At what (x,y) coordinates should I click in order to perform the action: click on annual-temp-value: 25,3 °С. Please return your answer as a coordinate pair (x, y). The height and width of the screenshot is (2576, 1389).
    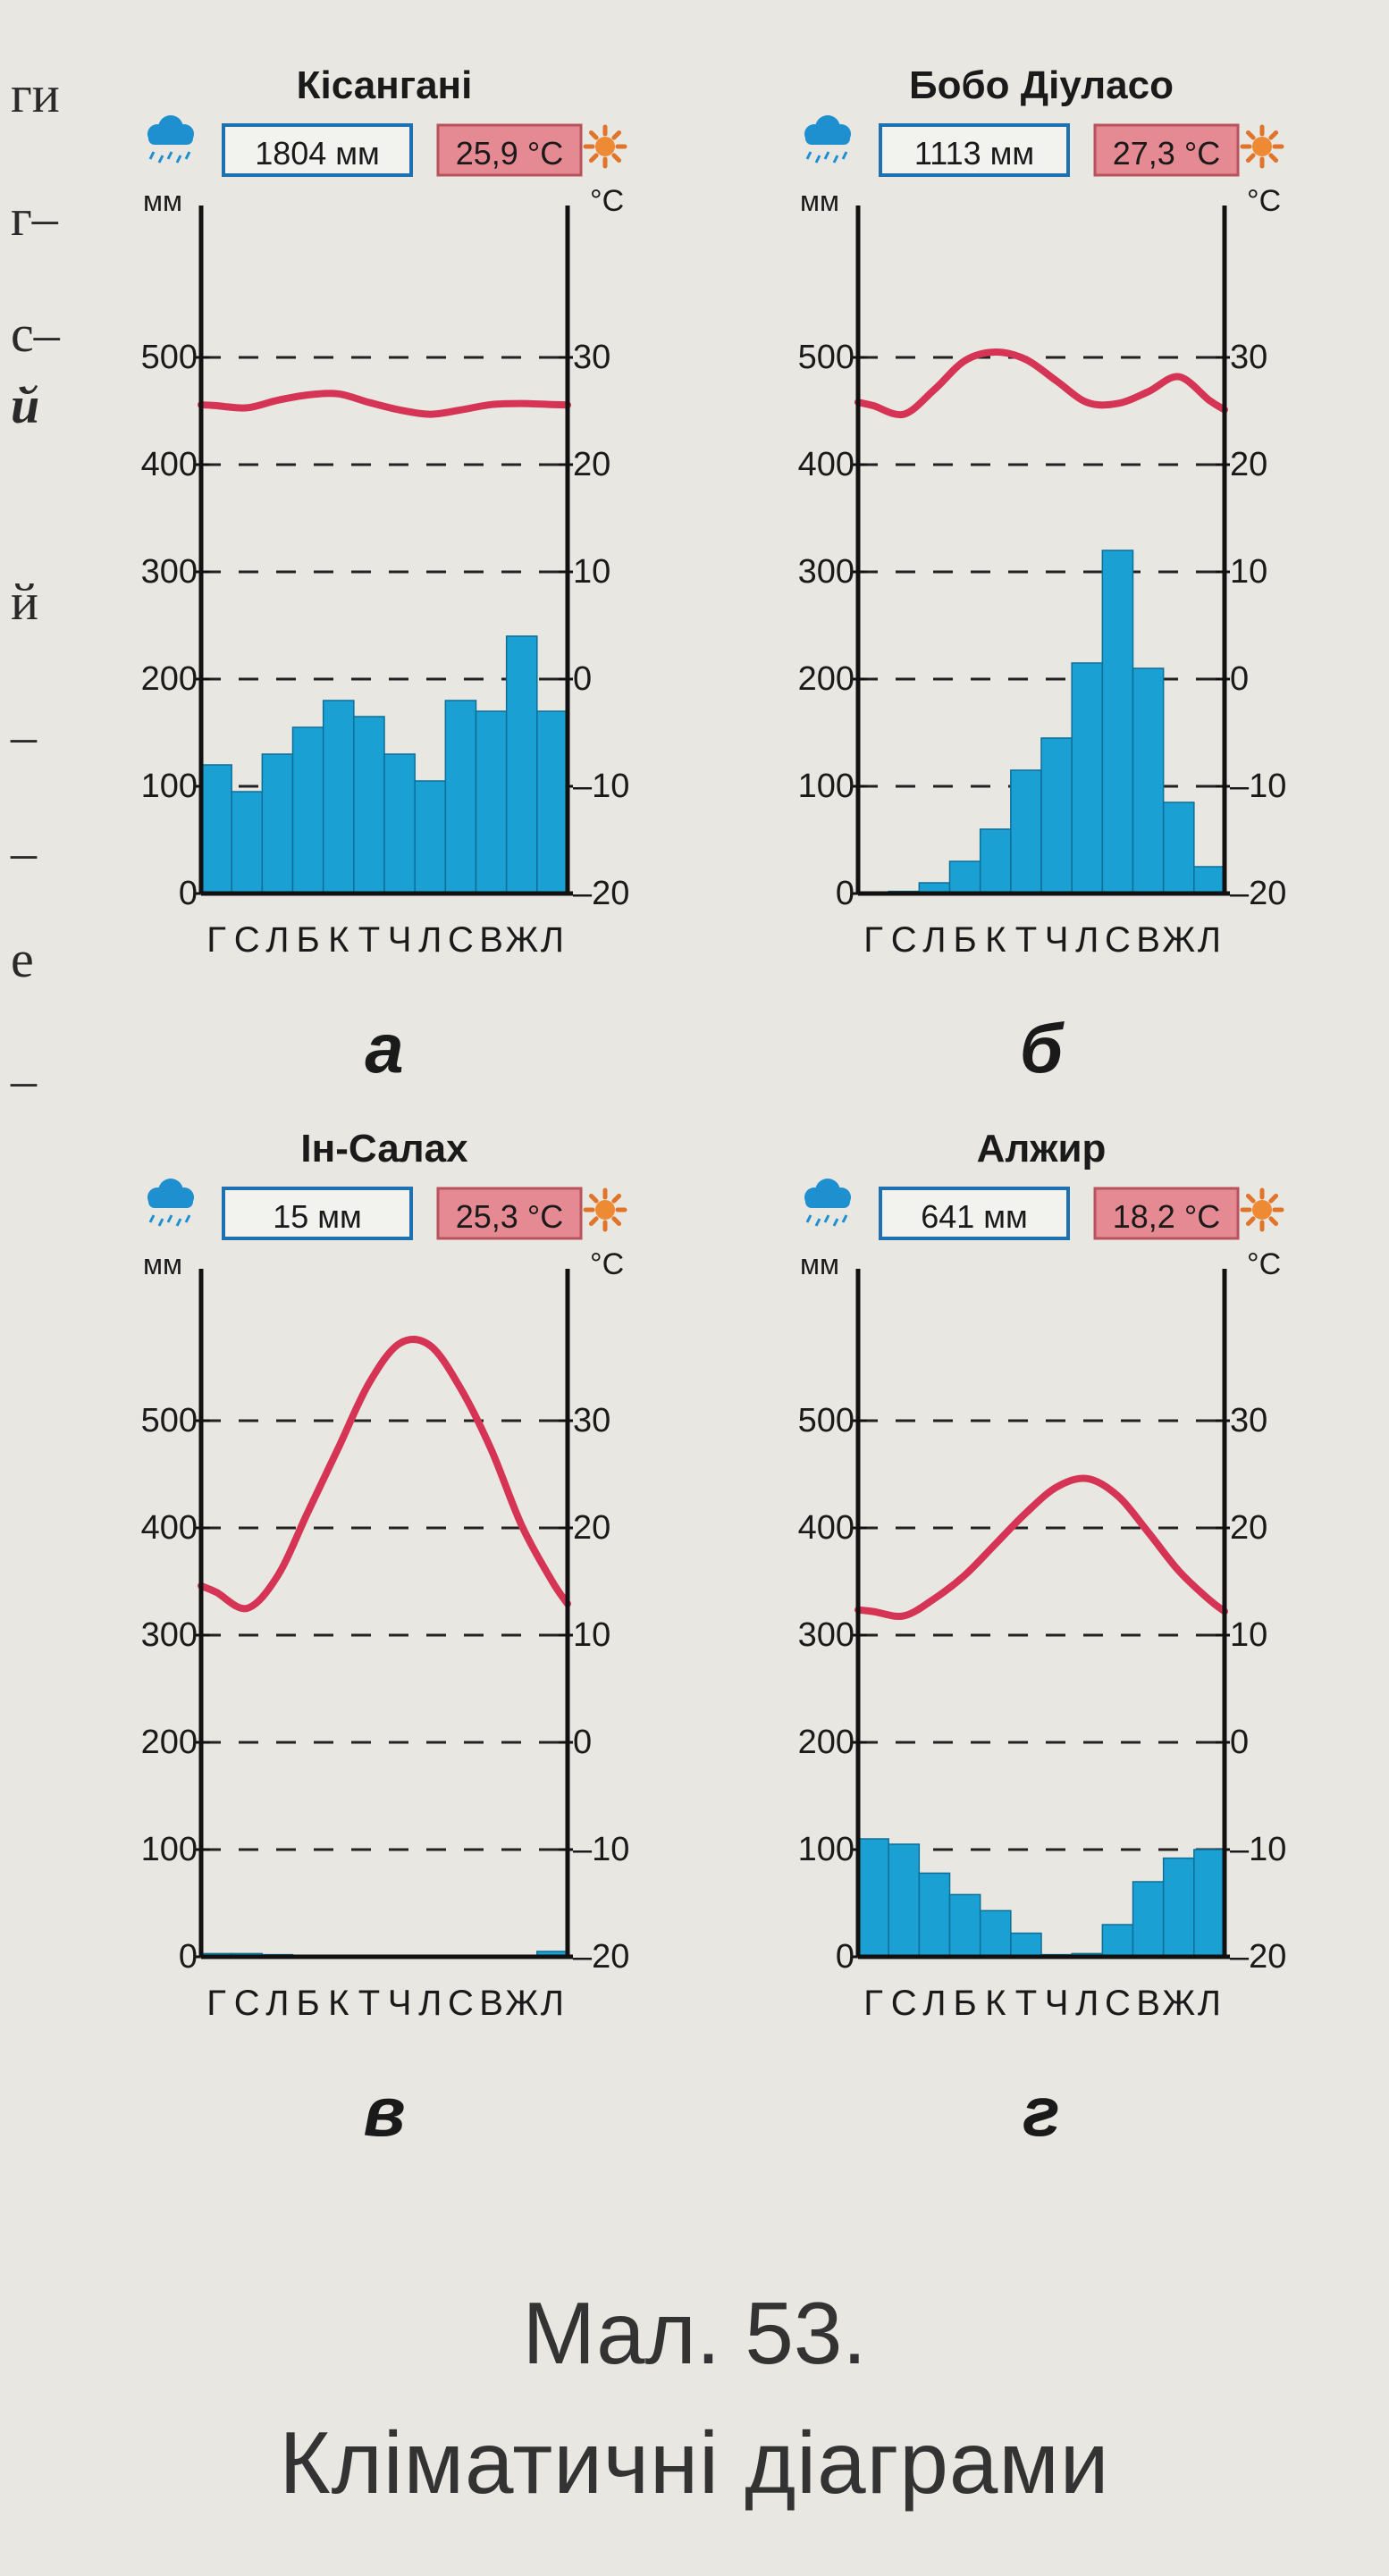
    Looking at the image, I should click on (509, 1216).